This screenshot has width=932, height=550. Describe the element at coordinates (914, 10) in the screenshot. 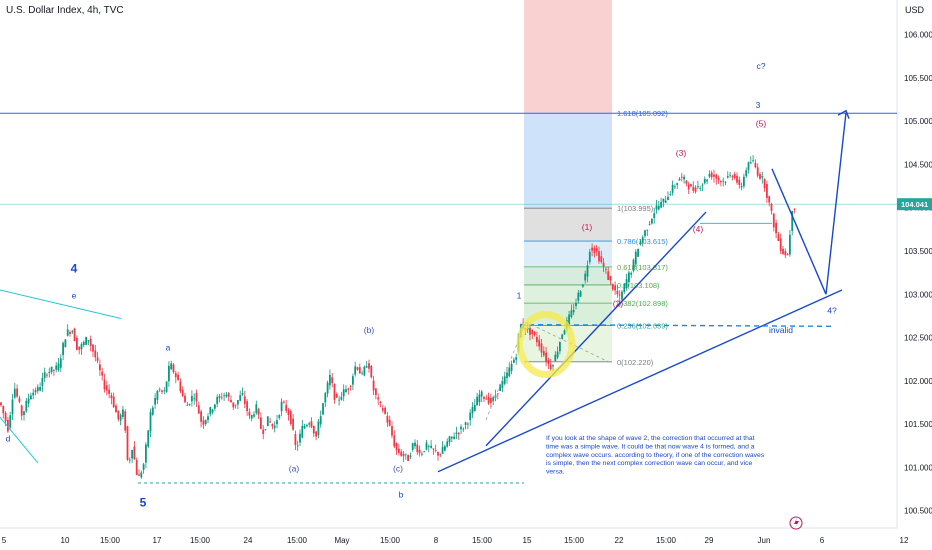

I see `currency-label: USD` at that location.